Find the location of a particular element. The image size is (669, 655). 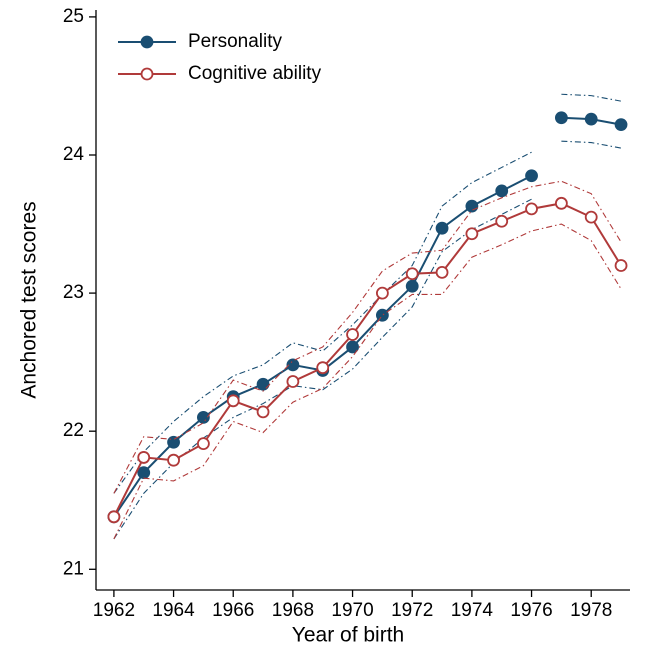

y-tick-label: 21 is located at coordinates (73, 568).